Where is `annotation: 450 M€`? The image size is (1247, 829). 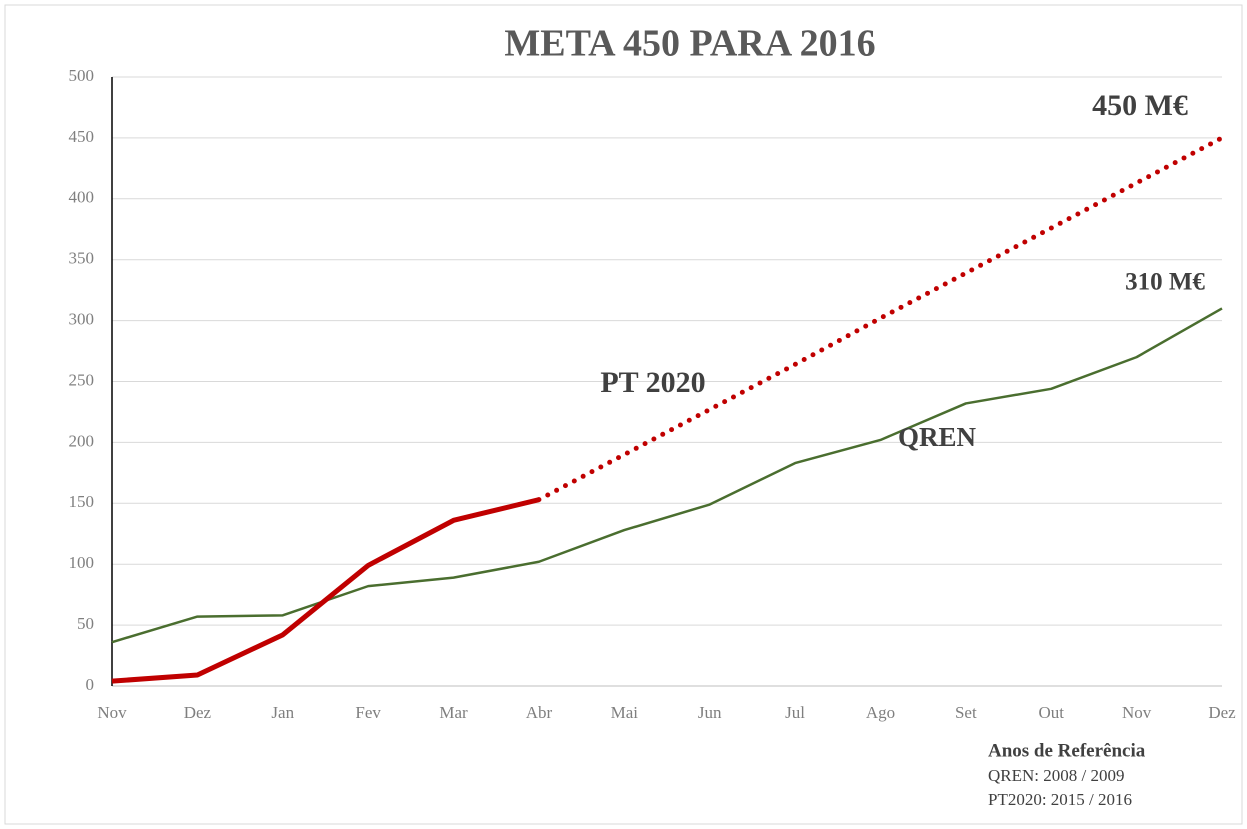 annotation: 450 M€ is located at coordinates (1140, 105).